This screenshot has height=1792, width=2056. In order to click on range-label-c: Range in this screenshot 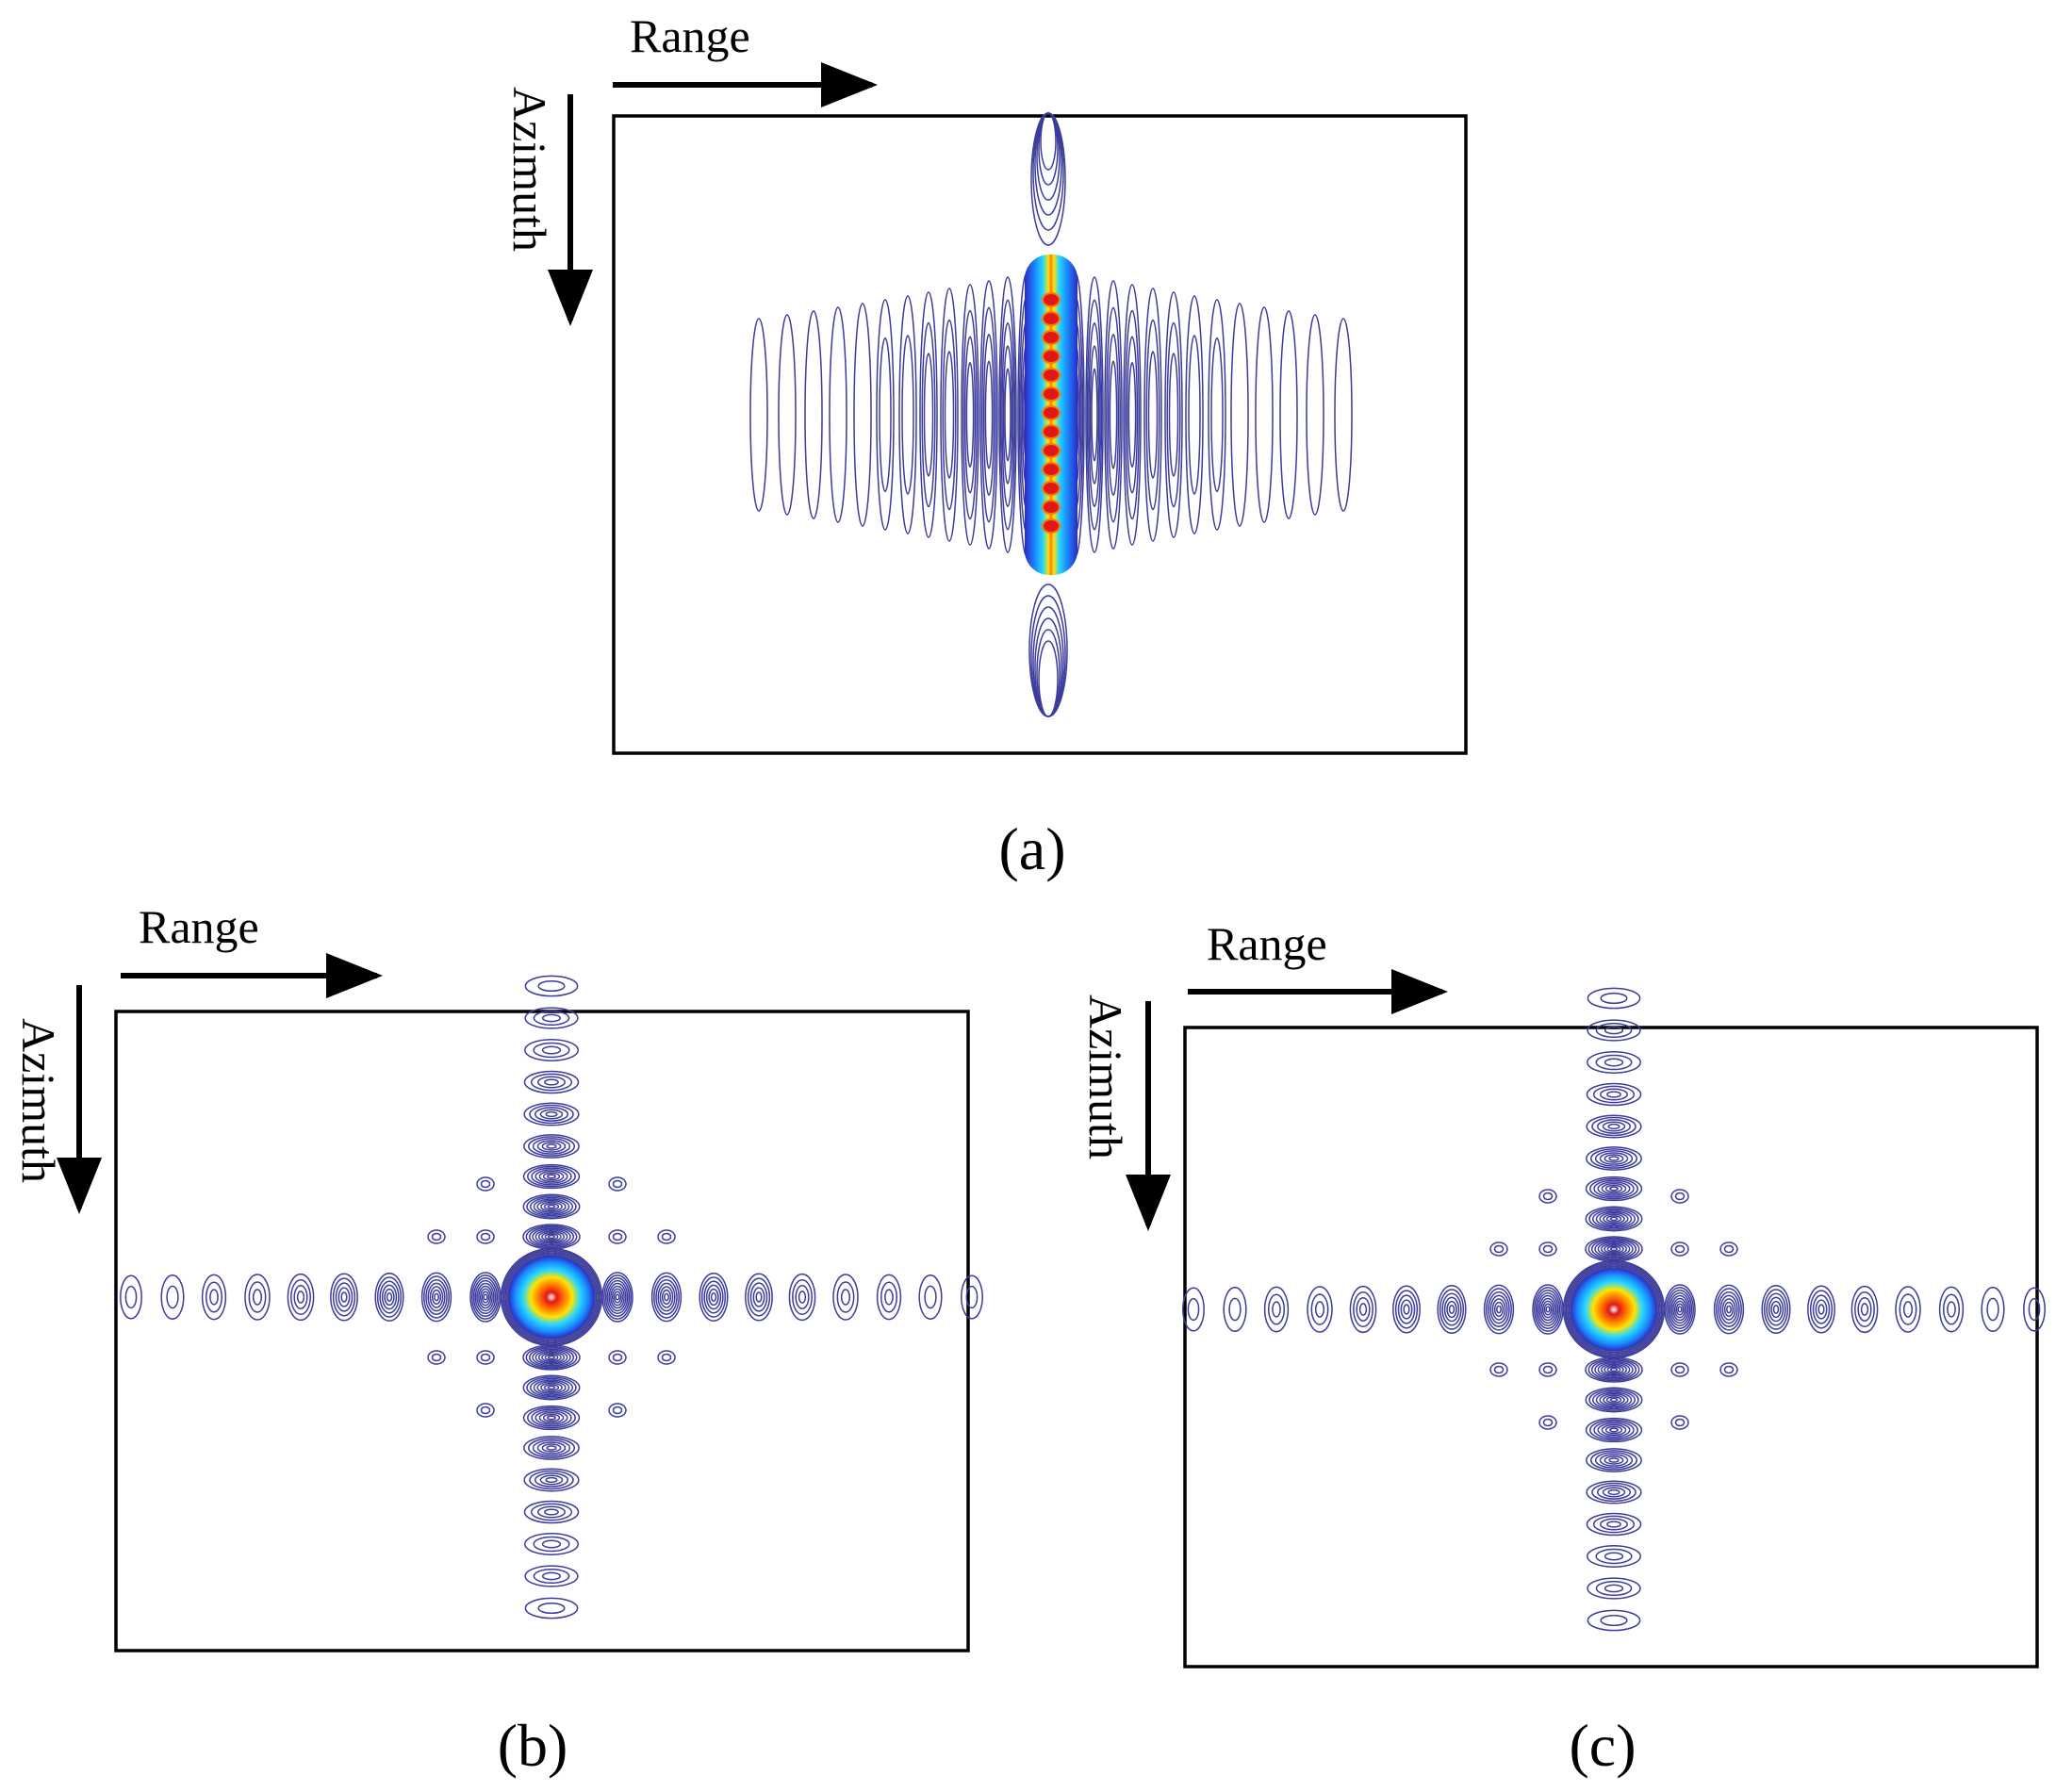, I will do `click(1267, 943)`.